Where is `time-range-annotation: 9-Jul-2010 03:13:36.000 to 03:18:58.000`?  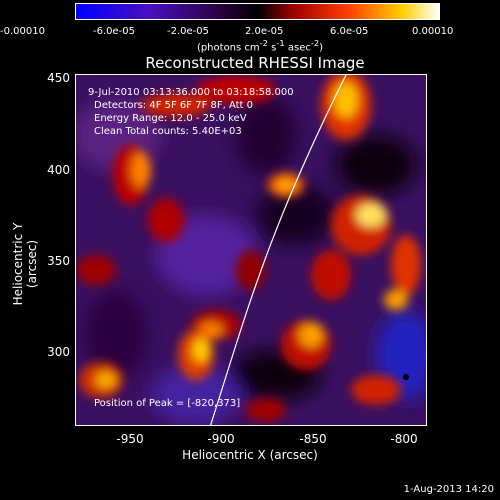
time-range-annotation: 9-Jul-2010 03:13:36.000 to 03:18:58.000 is located at coordinates (191, 92).